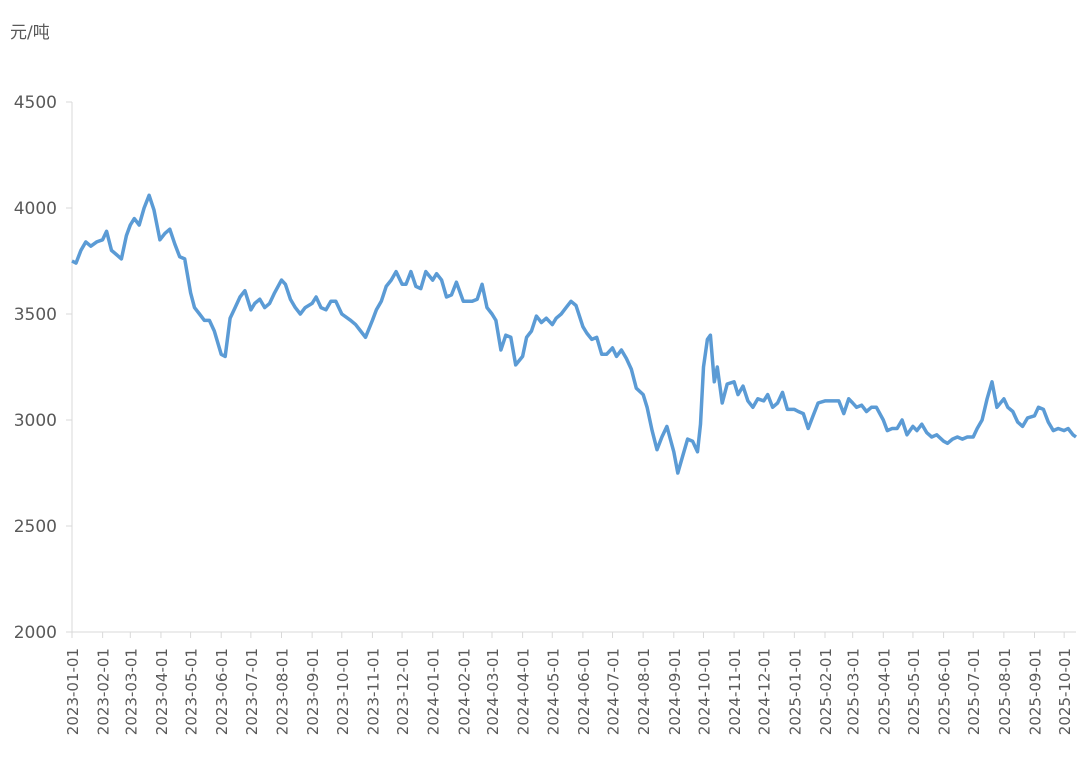 The width and height of the screenshot is (1080, 783). I want to click on x-tick-label: 2024-08-01, so click(644, 691).